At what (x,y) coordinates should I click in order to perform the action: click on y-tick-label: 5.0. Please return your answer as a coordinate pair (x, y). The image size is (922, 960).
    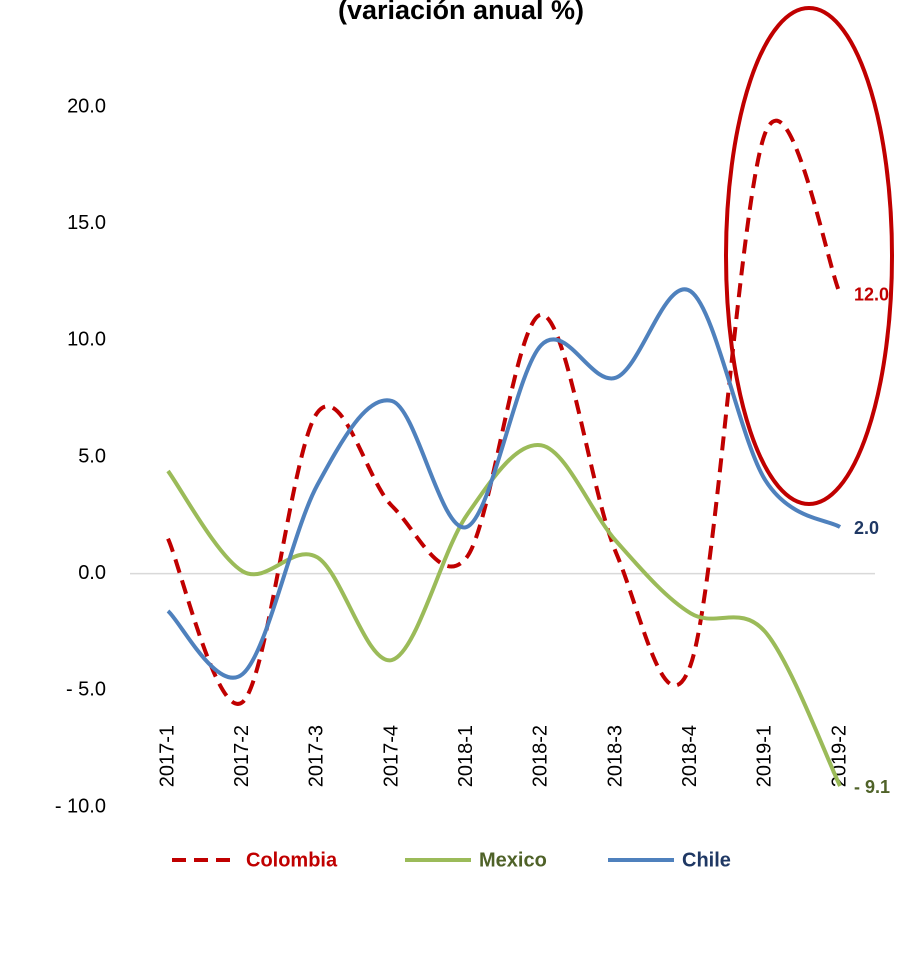
    Looking at the image, I should click on (92, 456).